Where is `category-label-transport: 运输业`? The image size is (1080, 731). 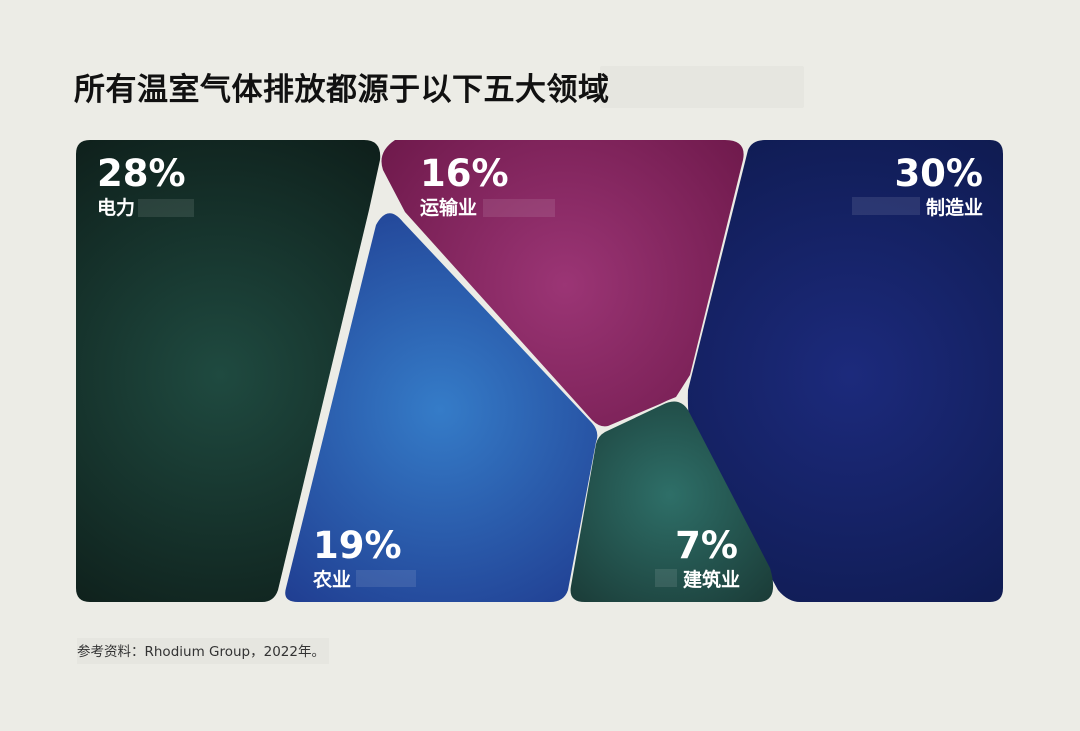 category-label-transport: 运输业 is located at coordinates (448, 207).